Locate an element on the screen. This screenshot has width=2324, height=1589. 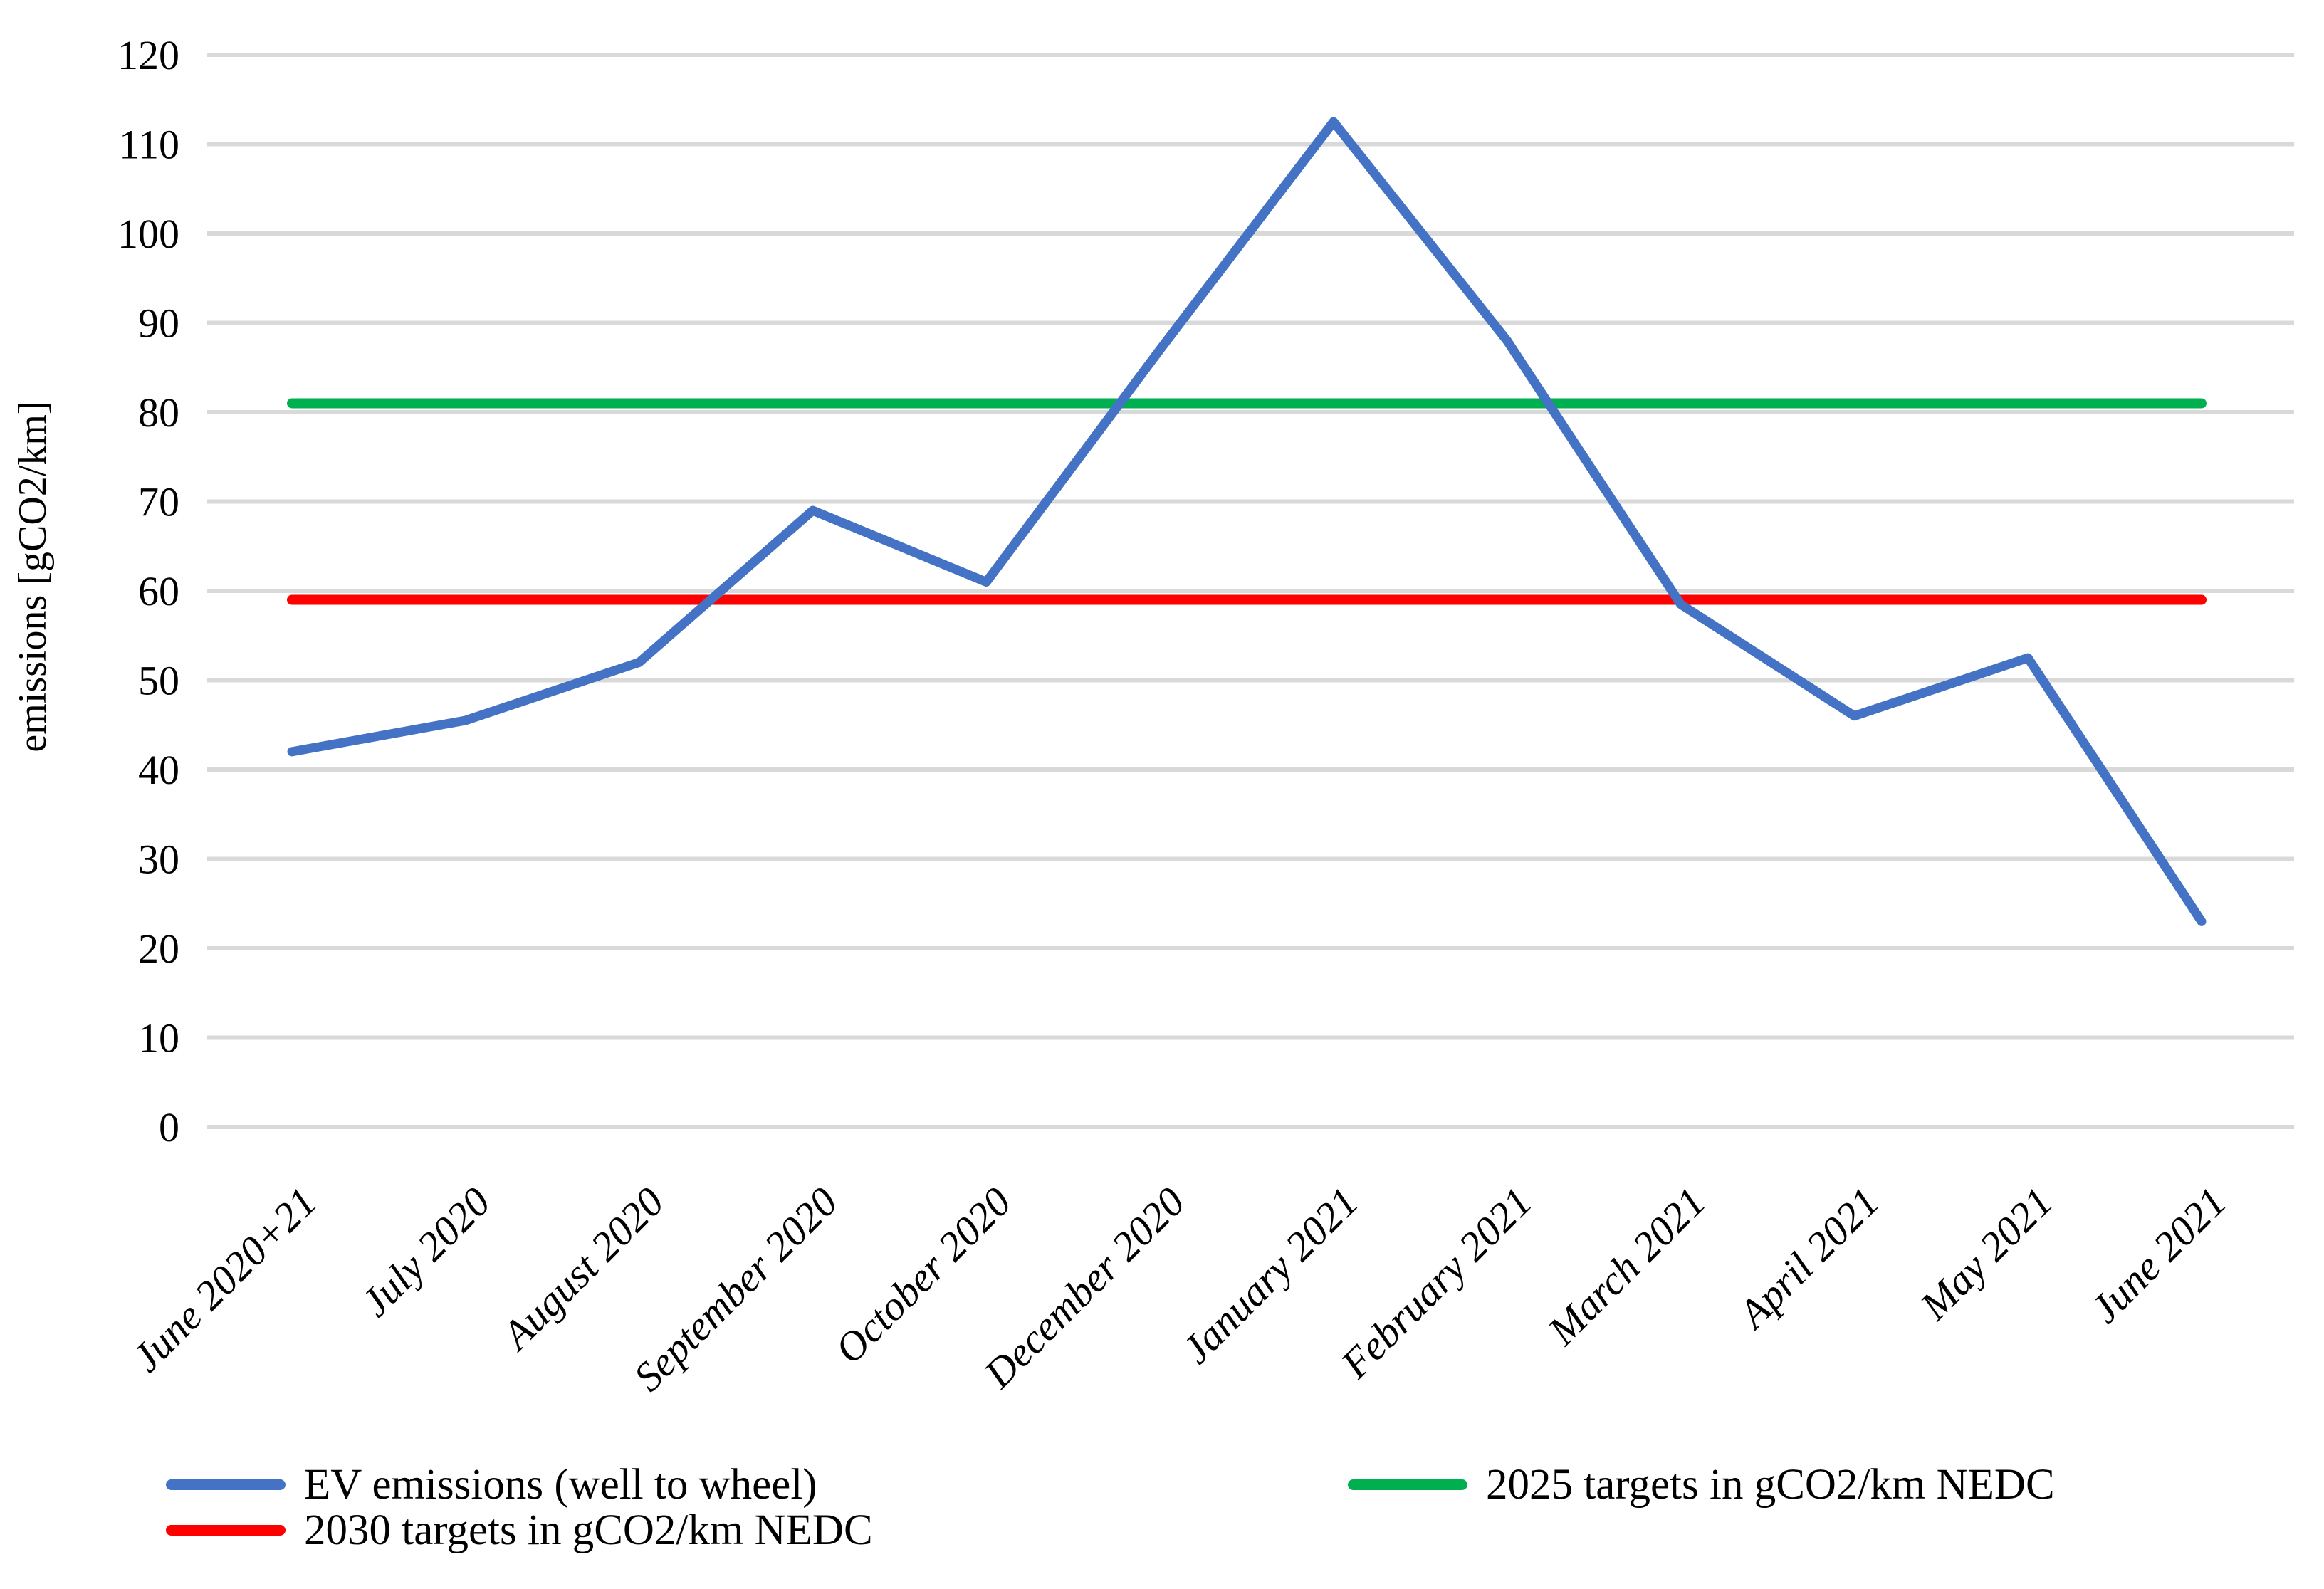
y-axis-tick-label-20: 20 is located at coordinates (158, 948).